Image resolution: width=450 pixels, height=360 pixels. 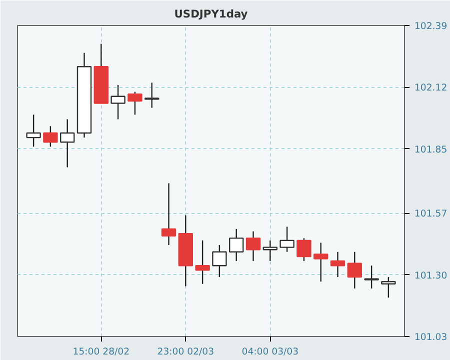 I want to click on y-tick-label: 101.03, so click(x=431, y=337).